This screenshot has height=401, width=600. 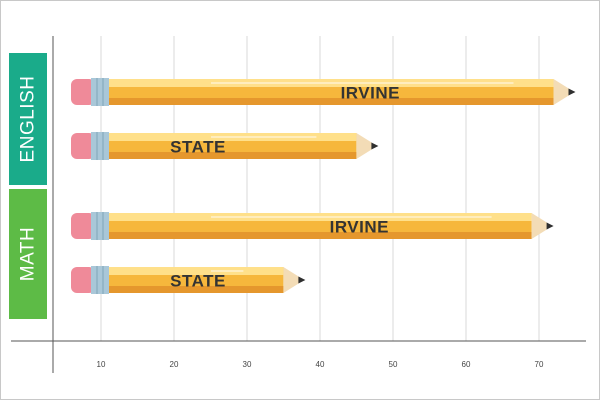 I want to click on pencil-bar-english-state: STATE, so click(x=225, y=146).